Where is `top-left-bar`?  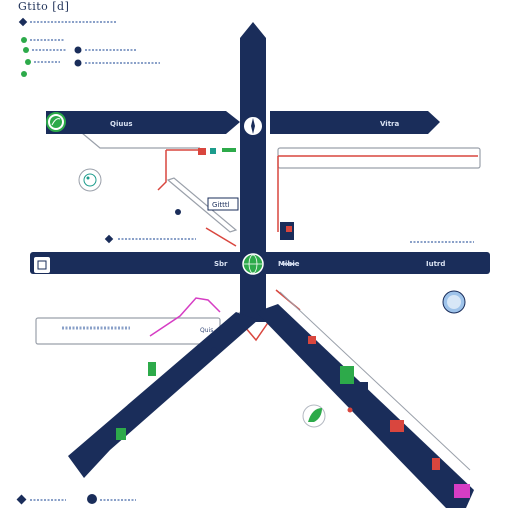
top-left-bar is located at coordinates (143, 122).